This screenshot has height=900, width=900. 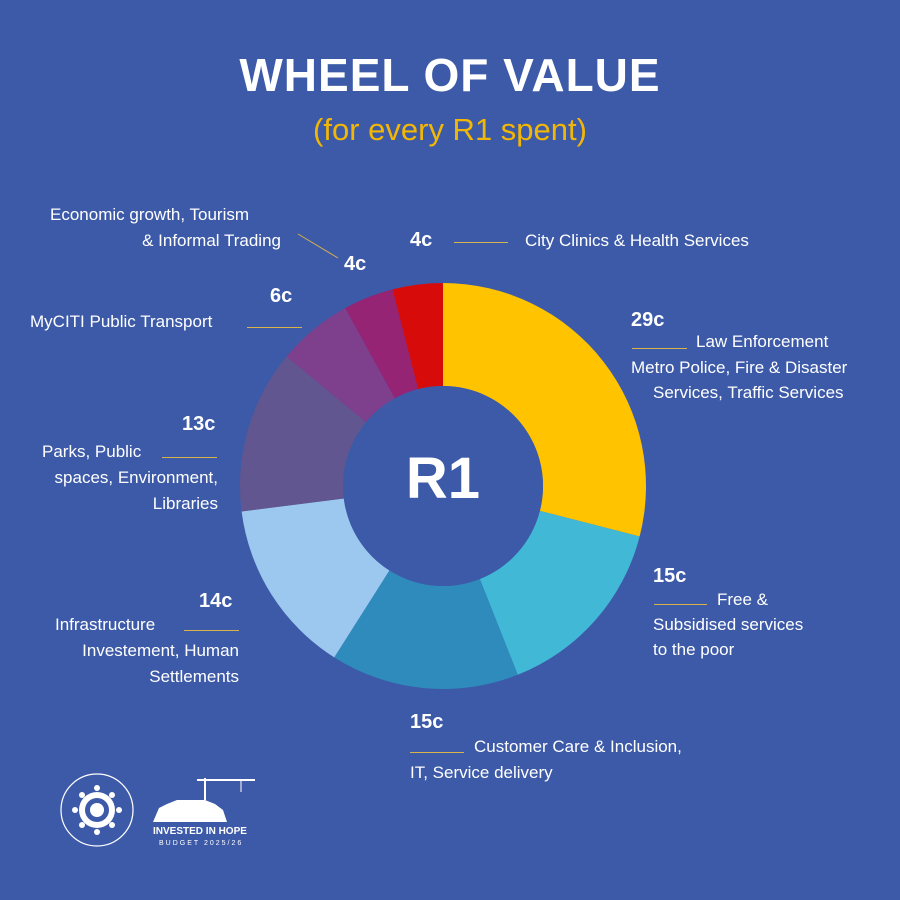 I want to click on slice-label-infrastructure-2: Investement, Human, so click(x=160, y=650).